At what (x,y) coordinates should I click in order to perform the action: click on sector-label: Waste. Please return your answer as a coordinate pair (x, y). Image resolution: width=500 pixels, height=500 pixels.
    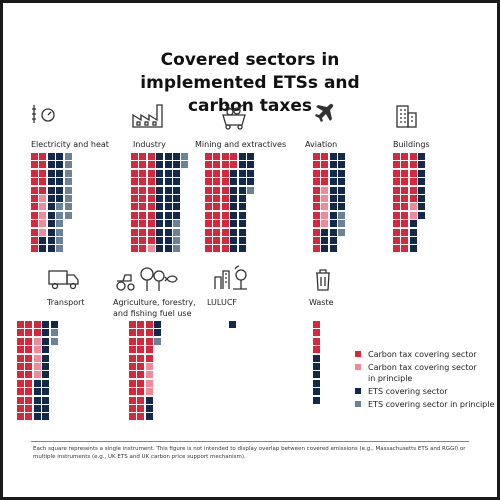
    Looking at the image, I should click on (321, 302).